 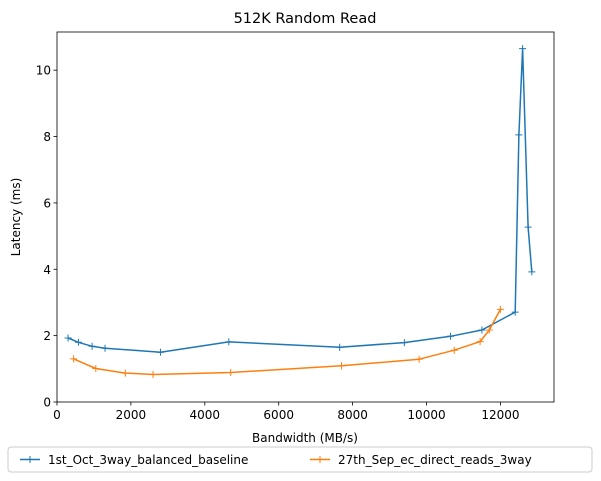 I want to click on legend-item-2: 27th_Sep_ec_direct_reads_3way, so click(x=421, y=460).